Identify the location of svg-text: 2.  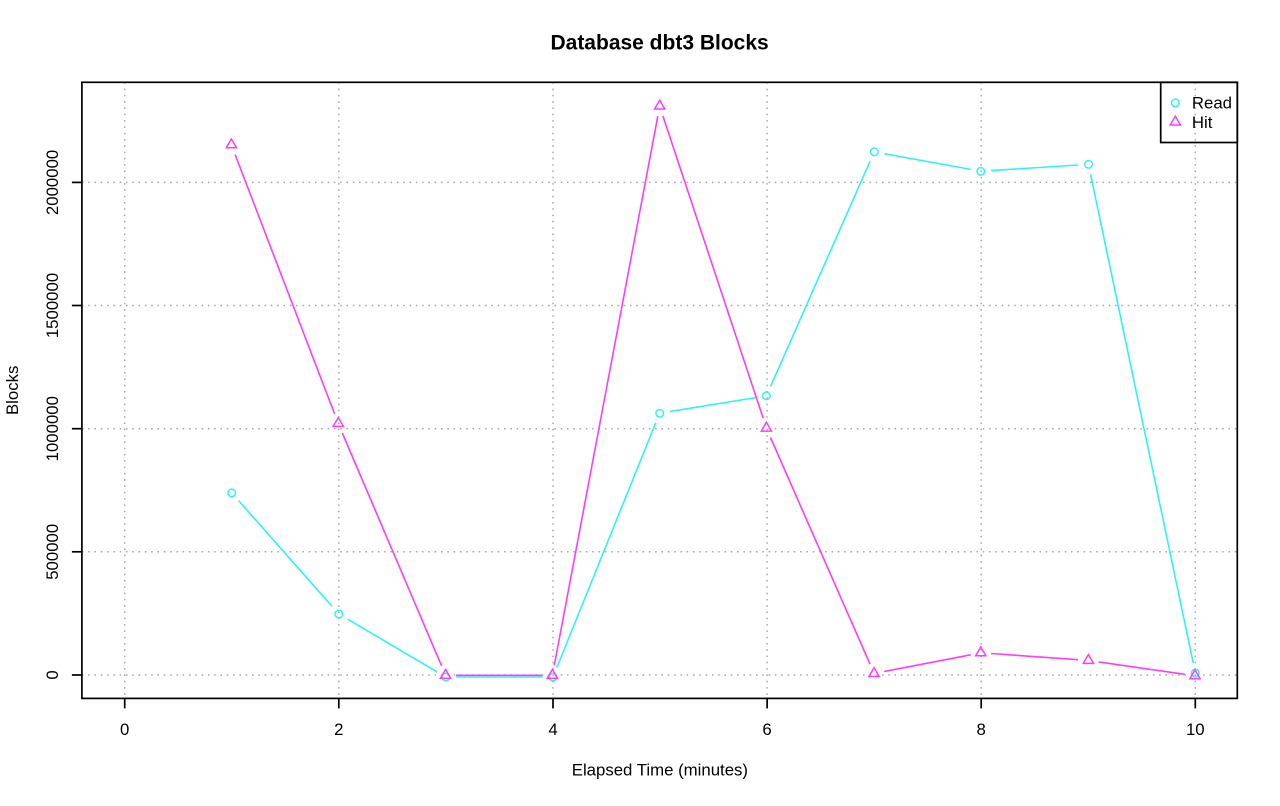
(338, 729).